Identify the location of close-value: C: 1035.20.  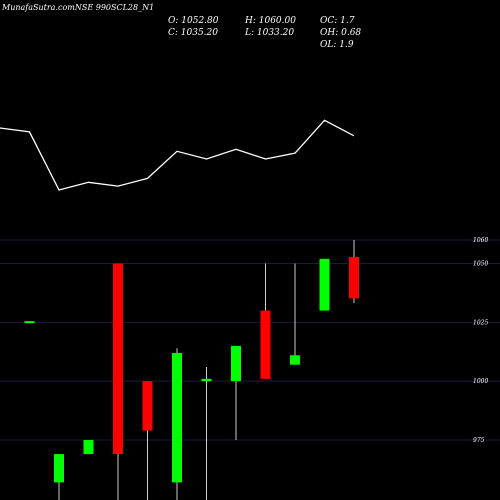
(193, 33).